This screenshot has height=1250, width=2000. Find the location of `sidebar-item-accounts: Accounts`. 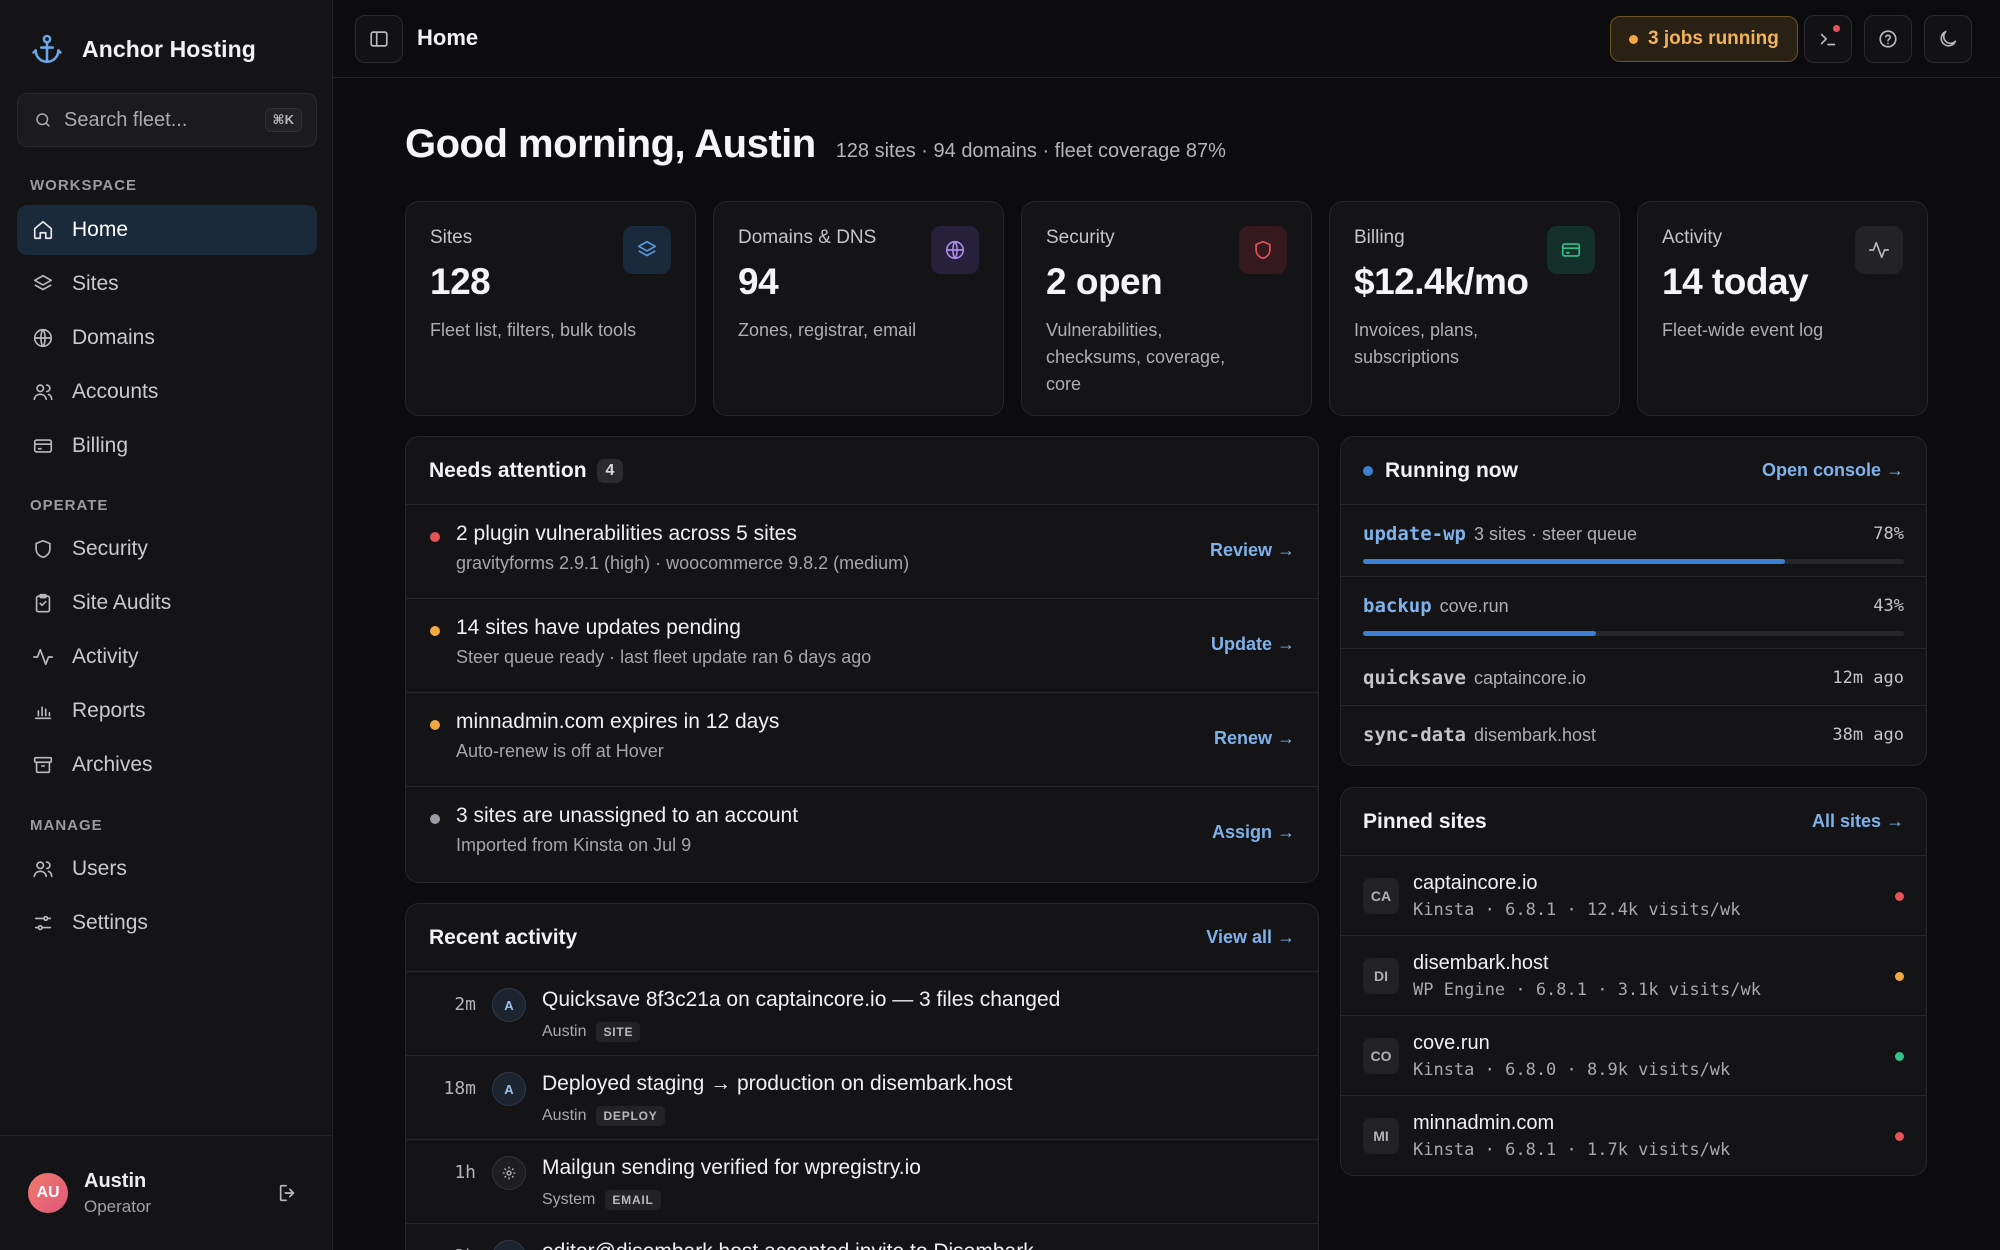

sidebar-item-accounts: Accounts is located at coordinates (167, 392).